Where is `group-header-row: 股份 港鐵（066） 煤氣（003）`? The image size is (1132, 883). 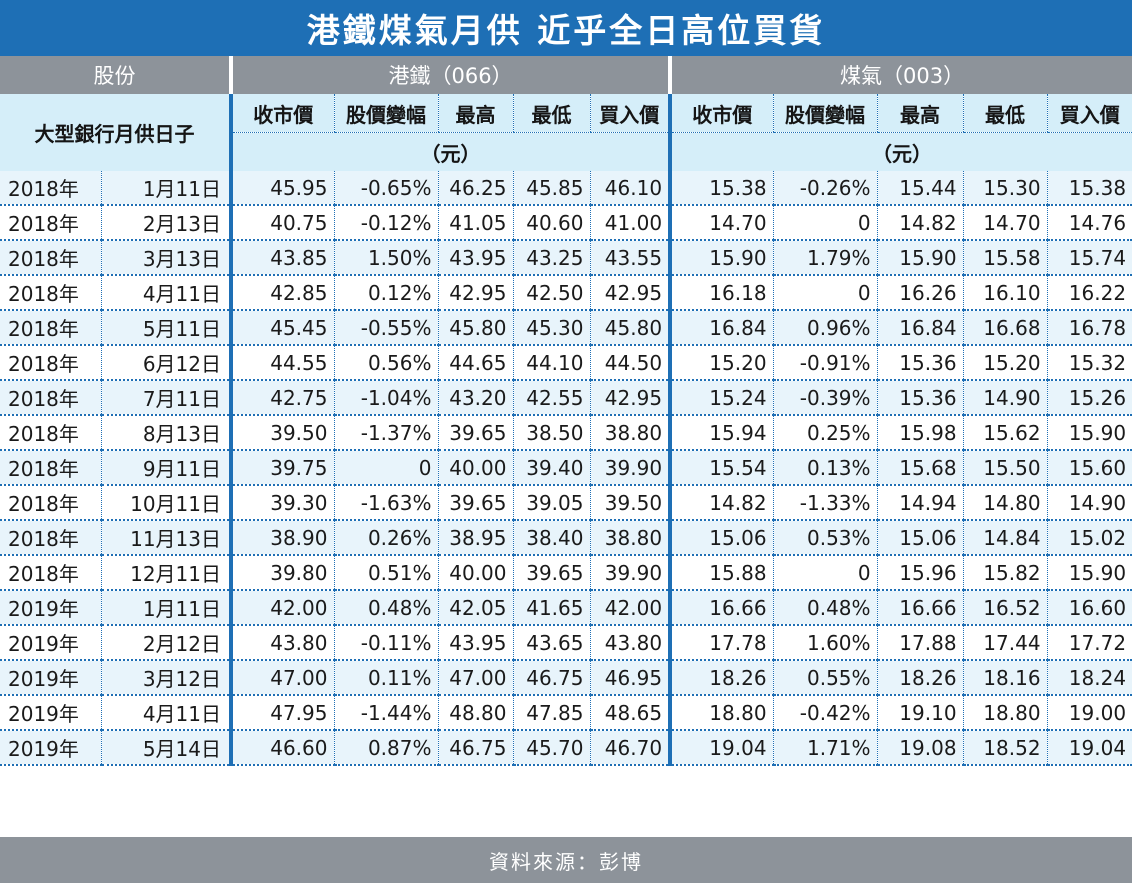
group-header-row: 股份 港鐵（066） 煤氣（003） is located at coordinates (566, 75).